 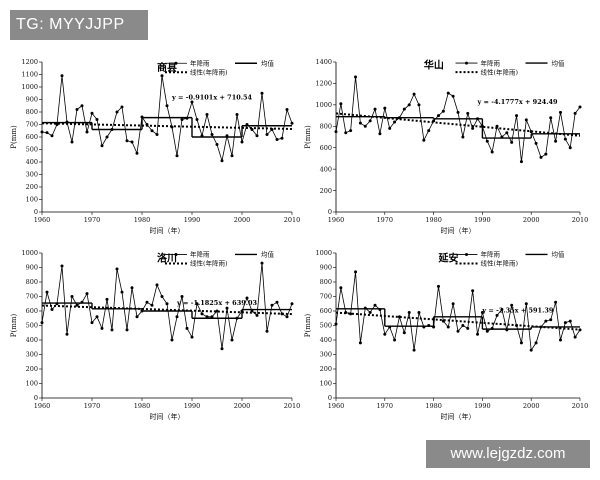 I want to click on y-tick-label: 500, so click(x=32, y=150).